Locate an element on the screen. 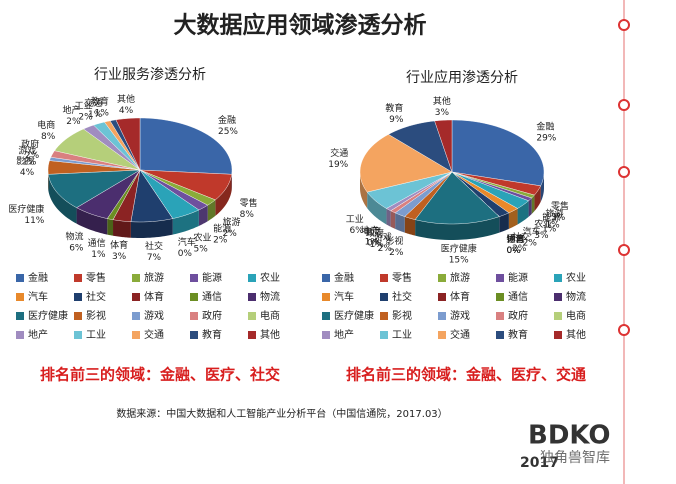 The width and height of the screenshot is (676, 484). slice-label: 影视 is located at coordinates (25, 161).